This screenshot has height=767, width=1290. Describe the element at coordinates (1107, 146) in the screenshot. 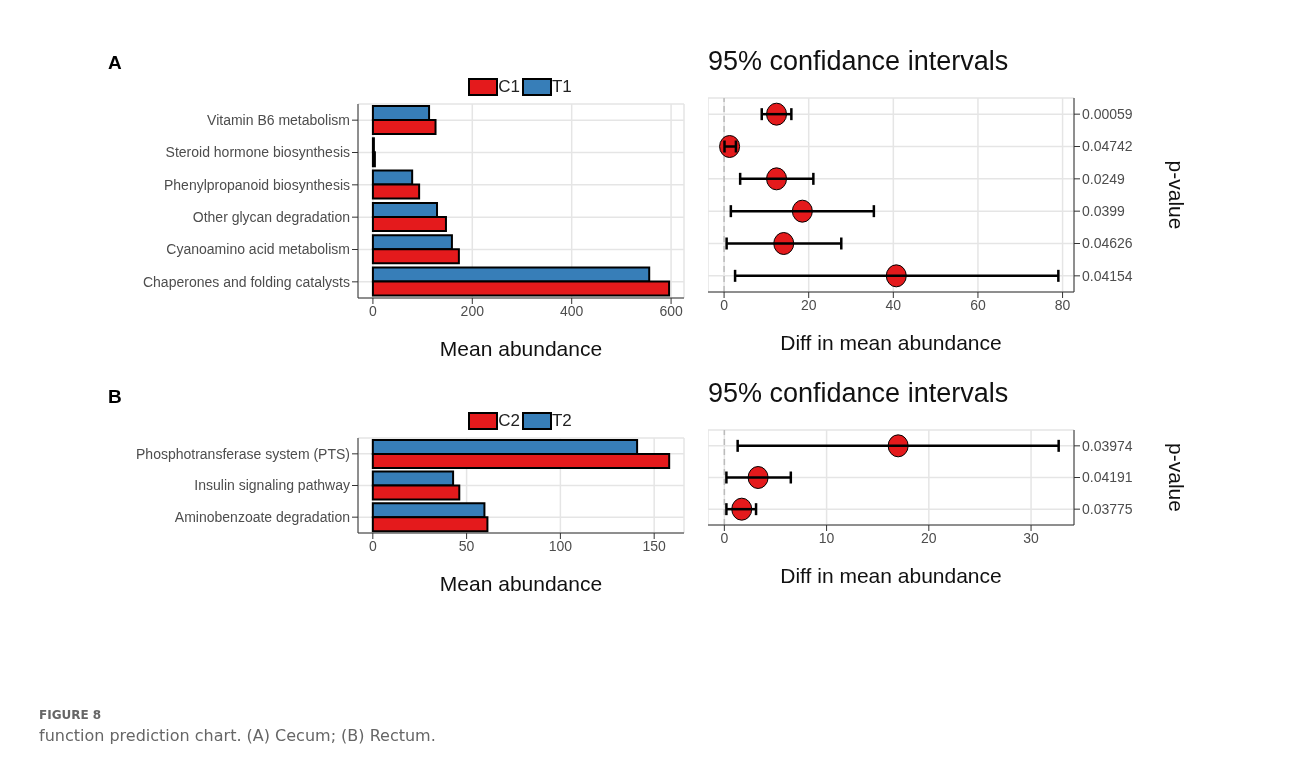

I see `y-tick-label: 0.04742` at that location.